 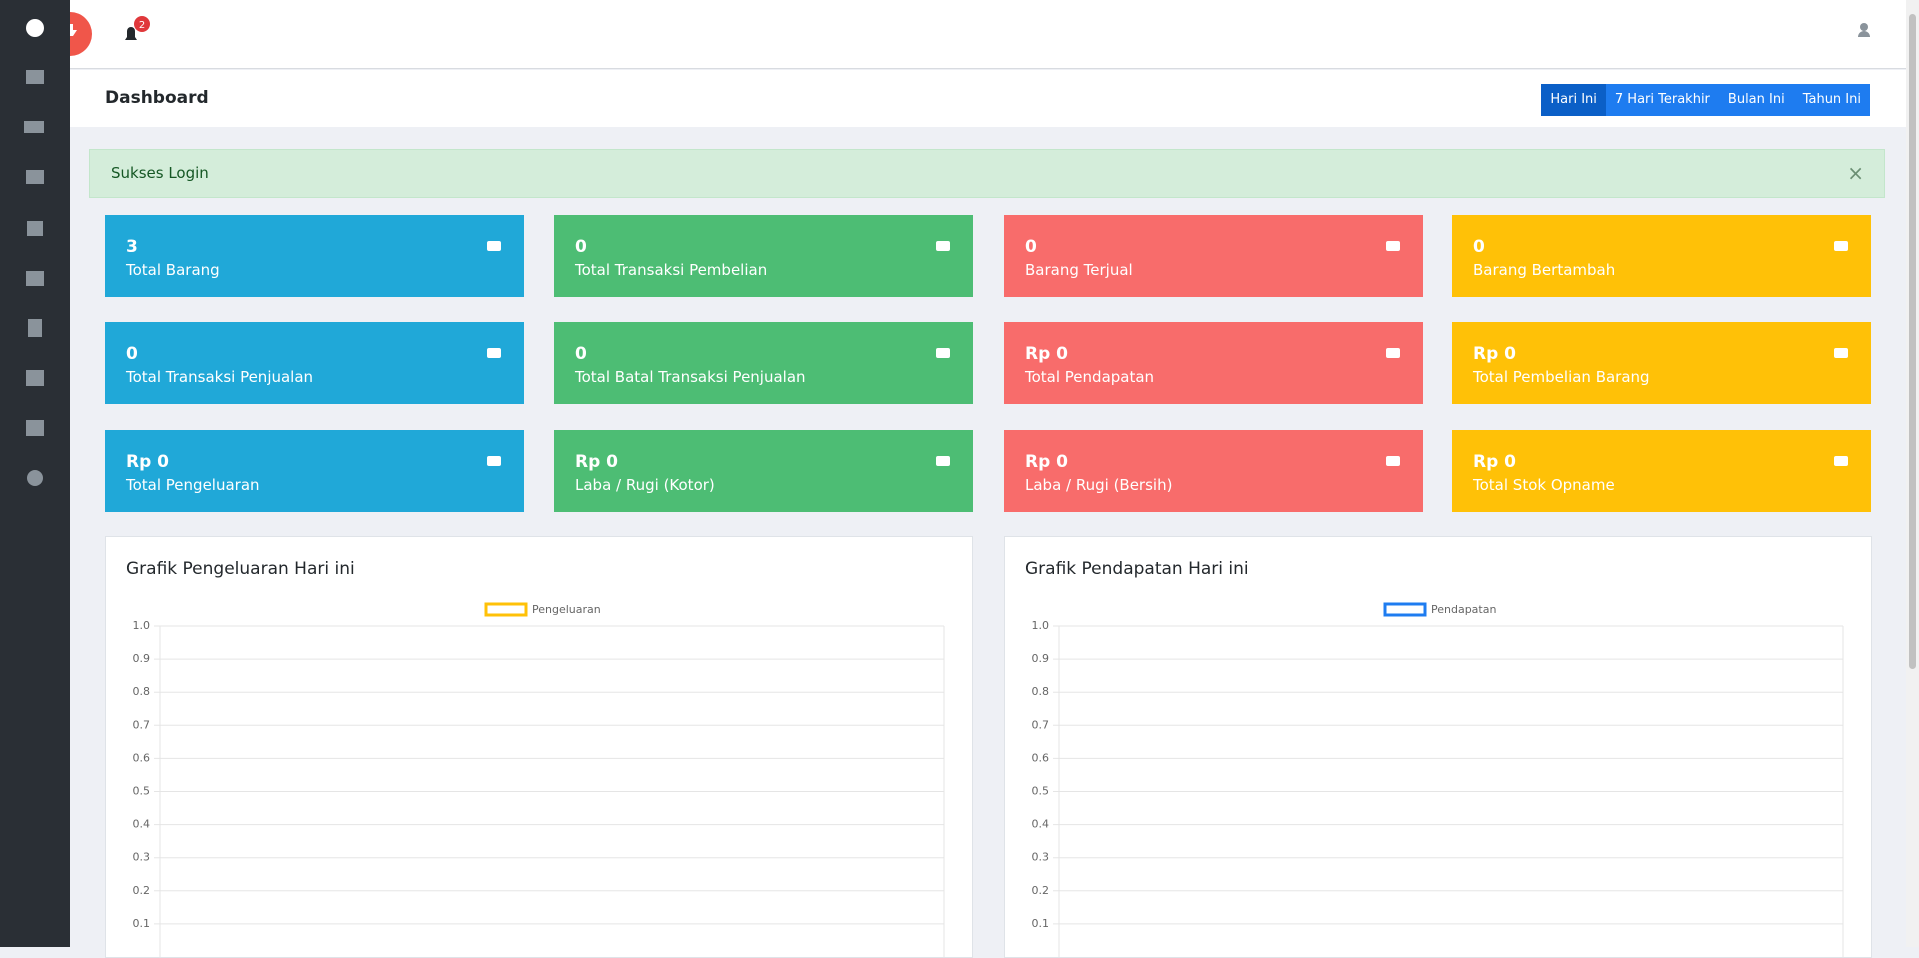 I want to click on range-button: Hari Ini, so click(x=1573, y=100).